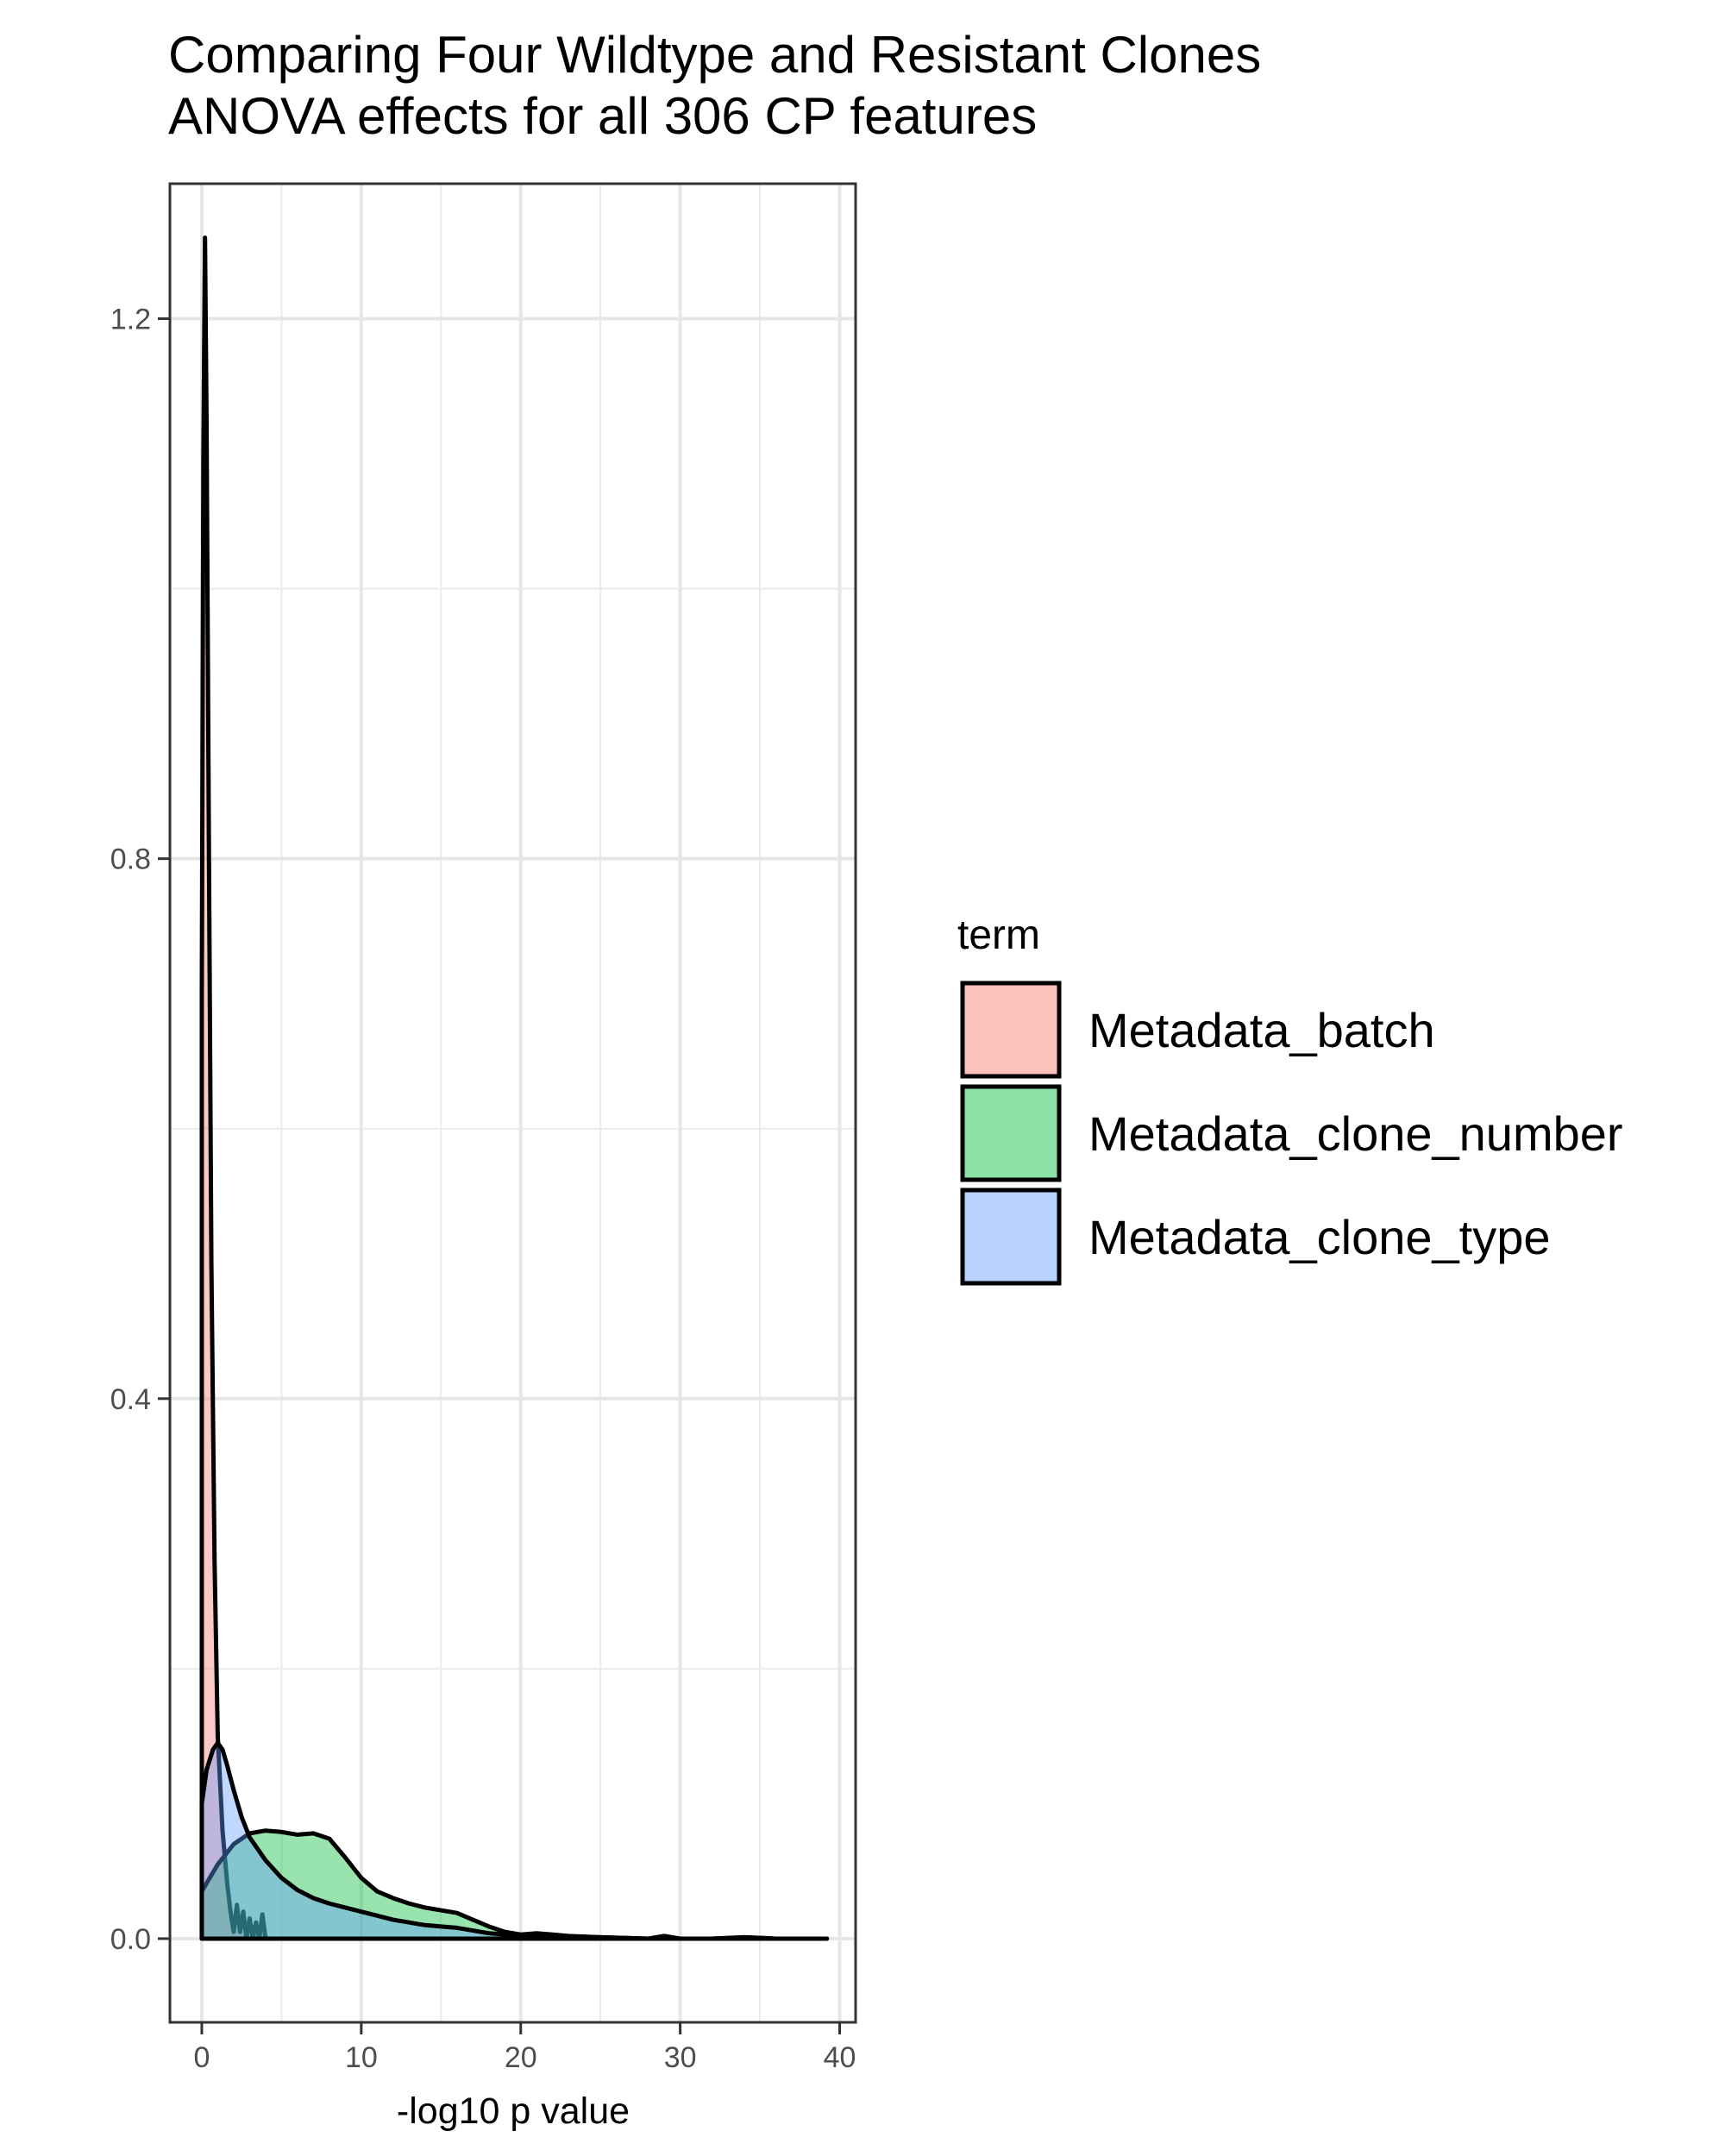  I want to click on x-tick-label: 40, so click(840, 2057).